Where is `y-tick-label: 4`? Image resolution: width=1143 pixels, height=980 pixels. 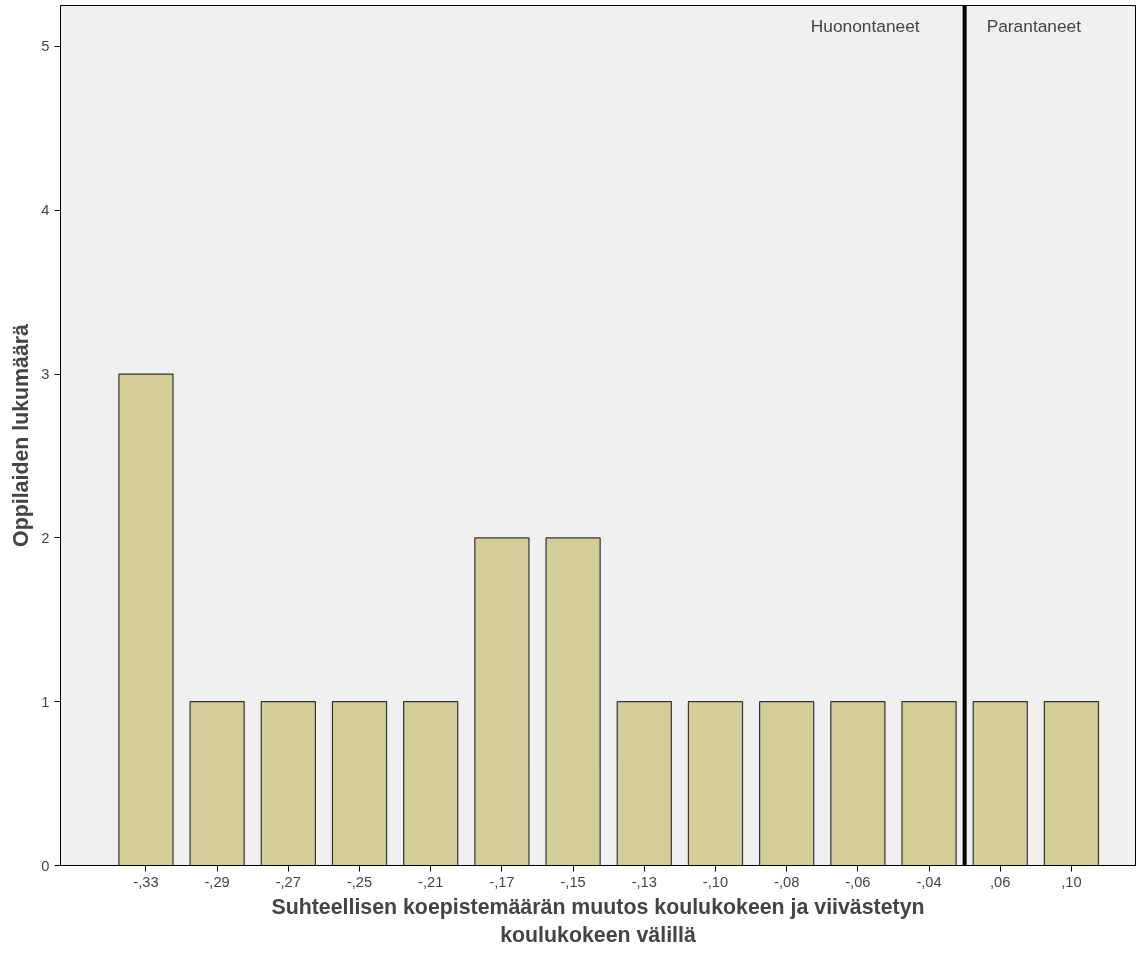 y-tick-label: 4 is located at coordinates (45, 210).